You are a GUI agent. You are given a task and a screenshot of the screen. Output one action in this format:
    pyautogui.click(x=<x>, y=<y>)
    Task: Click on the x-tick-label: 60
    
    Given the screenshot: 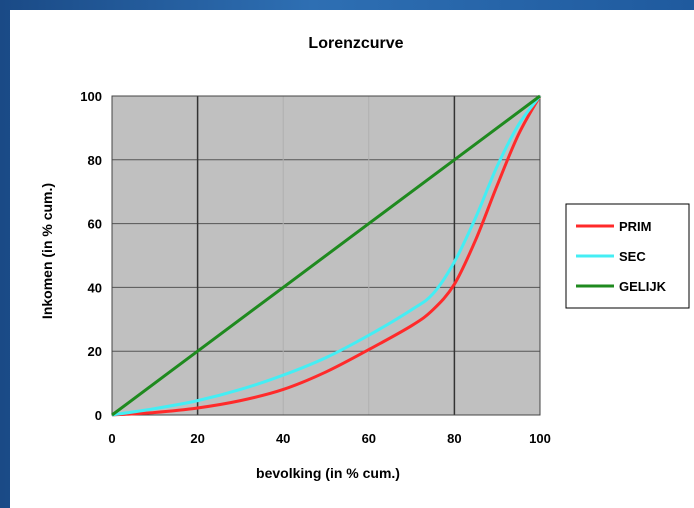 What is the action you would take?
    pyautogui.click(x=369, y=438)
    